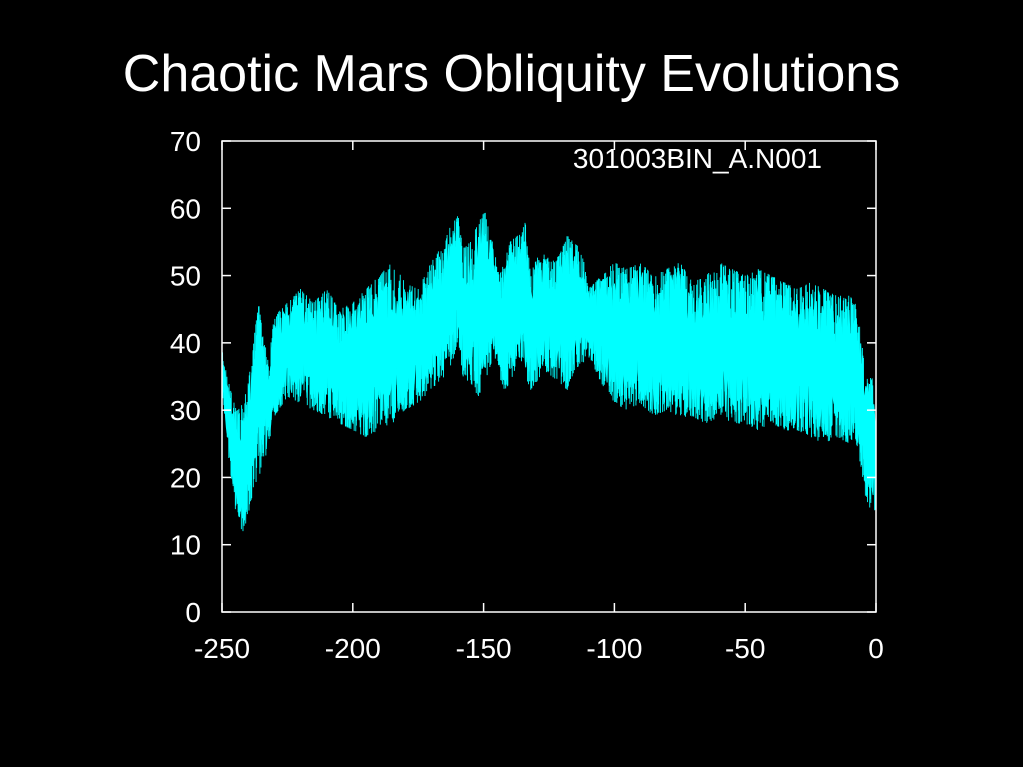 This screenshot has height=767, width=1023. I want to click on y-tick-label: 30, so click(185, 410).